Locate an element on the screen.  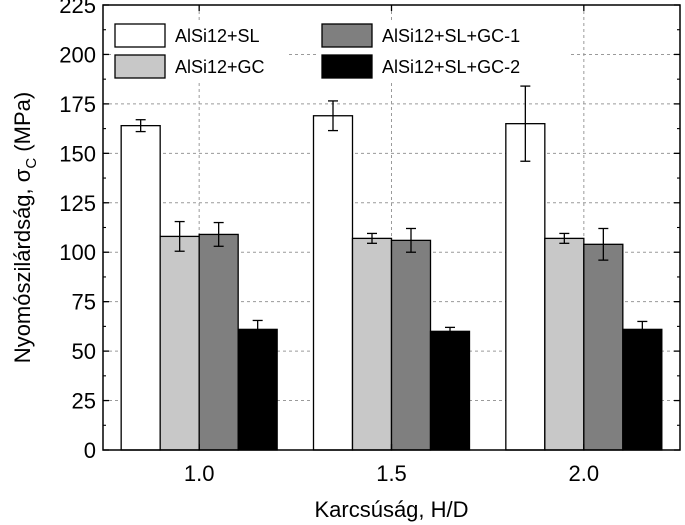
y-tick-label: 50 is located at coordinates (84, 351).